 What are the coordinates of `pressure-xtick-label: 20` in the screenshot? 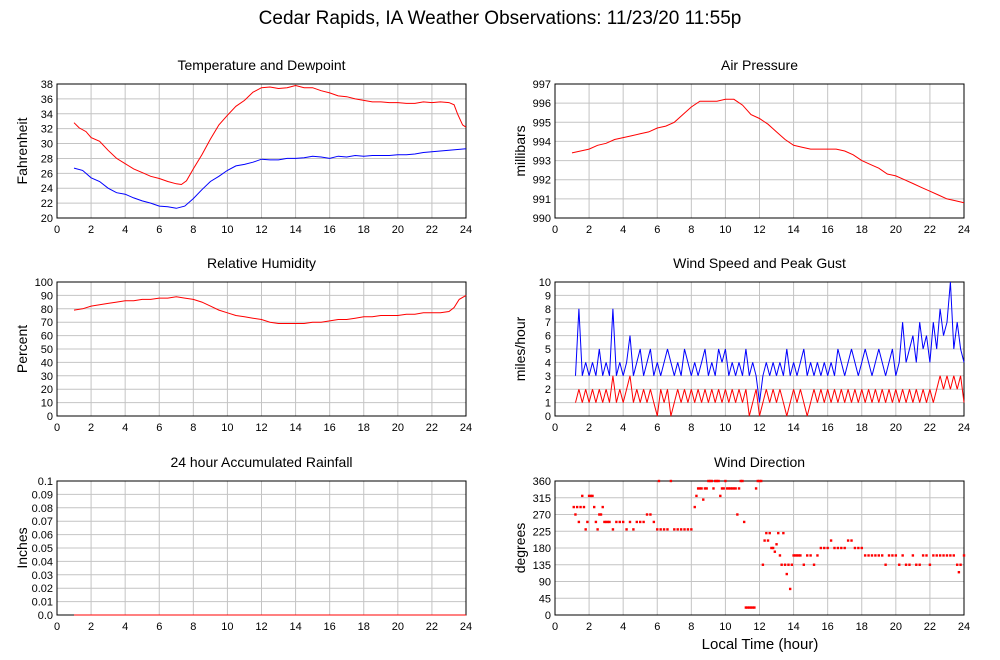 It's located at (896, 230).